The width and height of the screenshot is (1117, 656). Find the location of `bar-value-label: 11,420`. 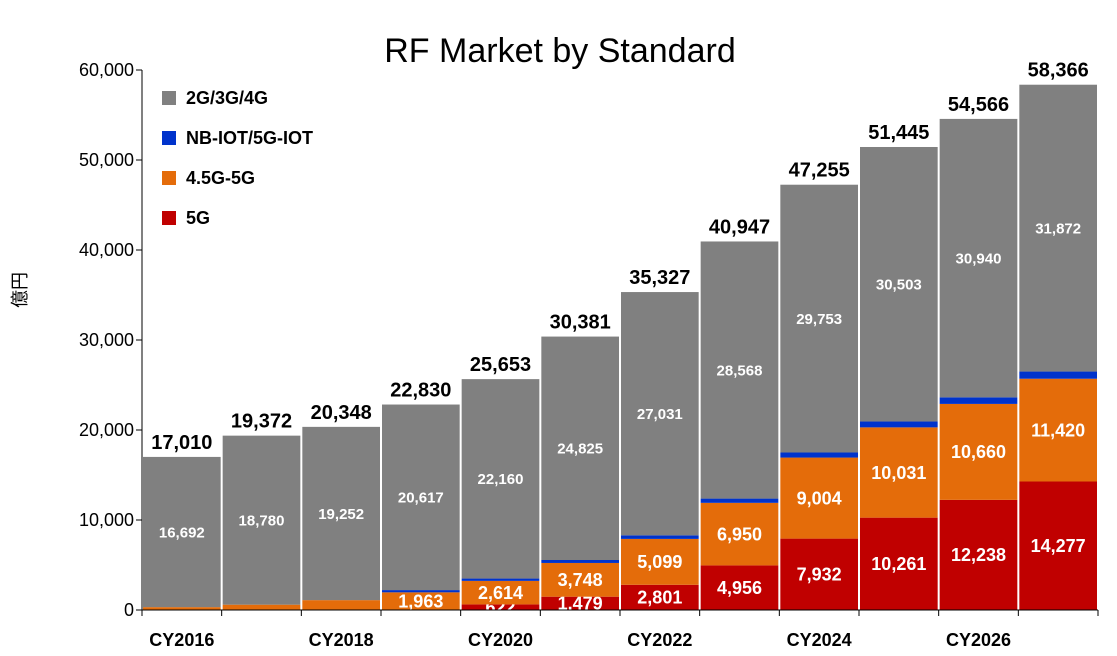

bar-value-label: 11,420 is located at coordinates (1058, 430).